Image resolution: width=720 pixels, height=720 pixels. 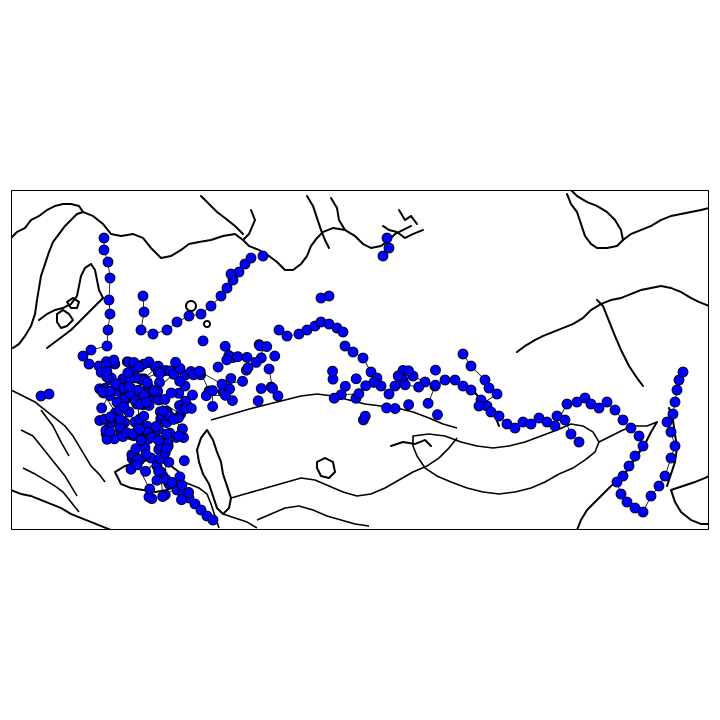 What do you see at coordinates (411, 443) in the screenshot?
I see `coastline-balkhash` at bounding box center [411, 443].